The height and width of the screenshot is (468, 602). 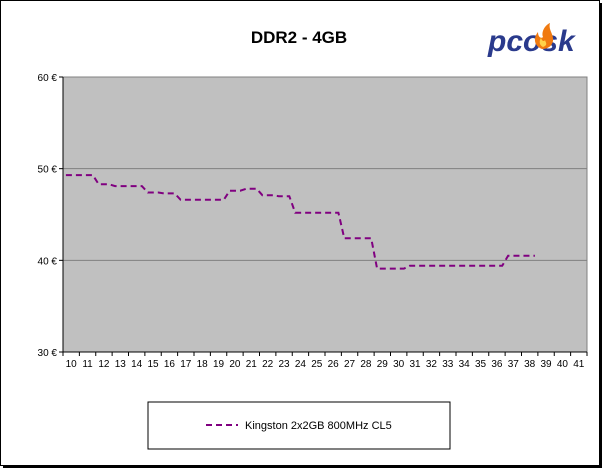 I want to click on x-tick-label: 16, so click(x=170, y=364).